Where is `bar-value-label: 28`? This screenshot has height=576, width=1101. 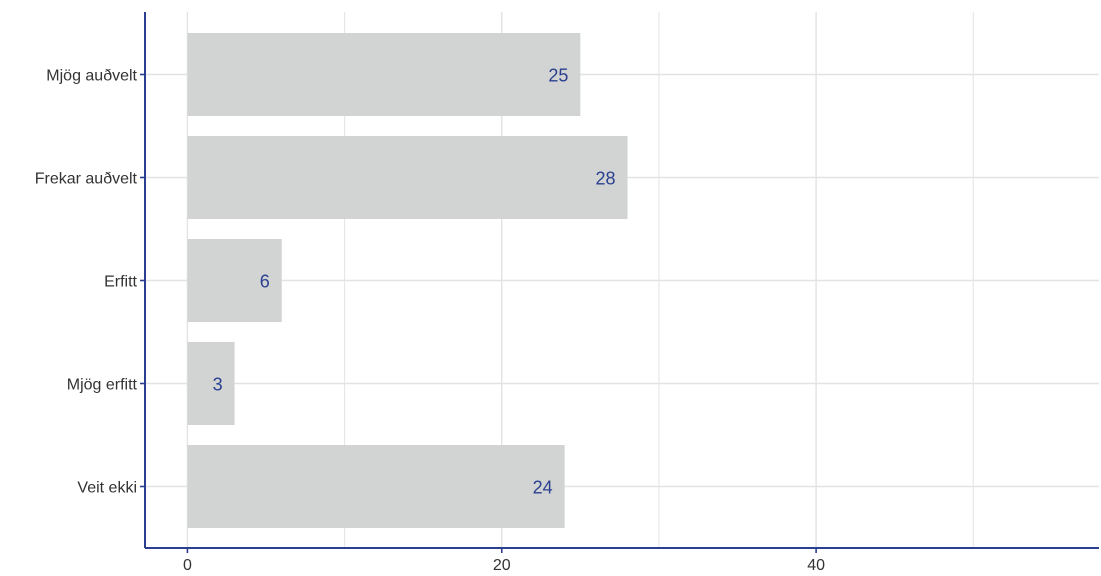 bar-value-label: 28 is located at coordinates (605, 179).